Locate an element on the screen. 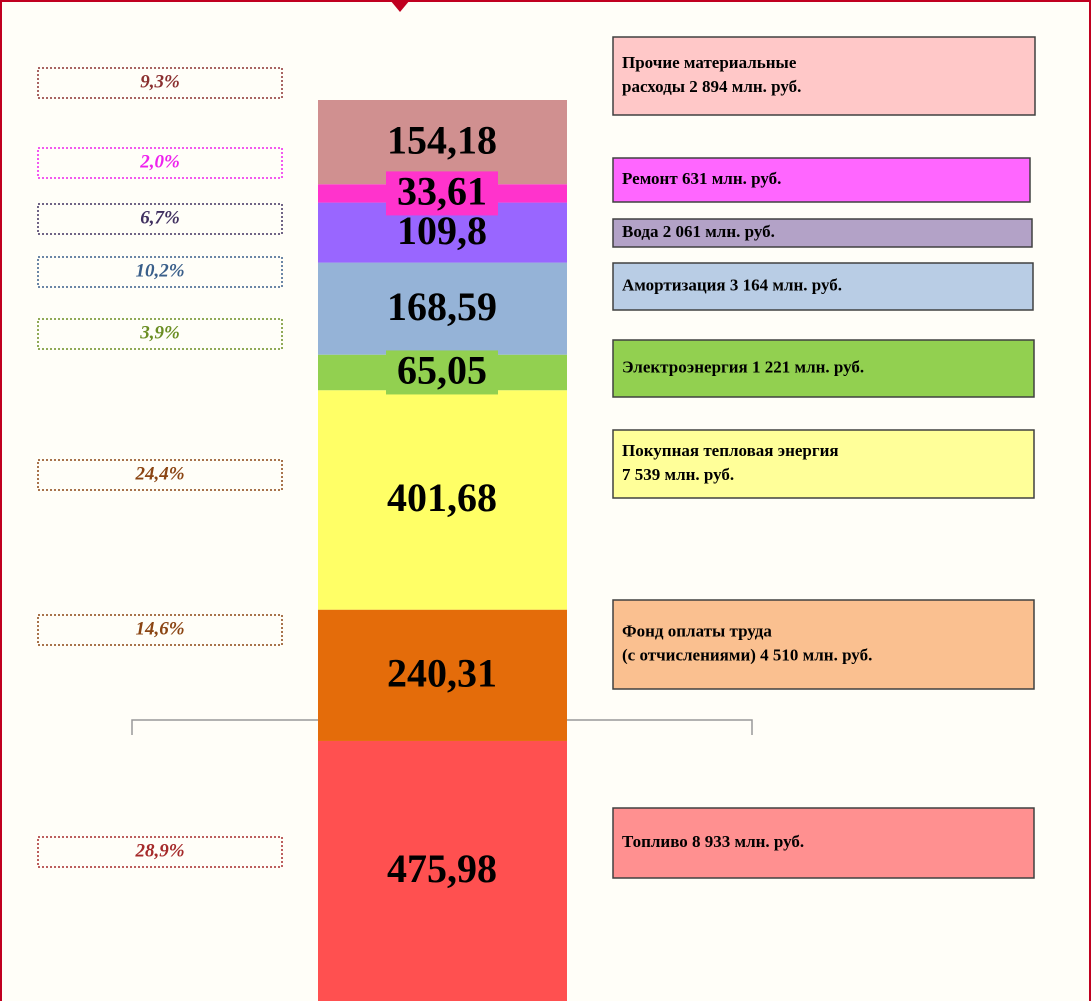 This screenshot has width=1091, height=1001. value-label: 168,59 is located at coordinates (442, 306).